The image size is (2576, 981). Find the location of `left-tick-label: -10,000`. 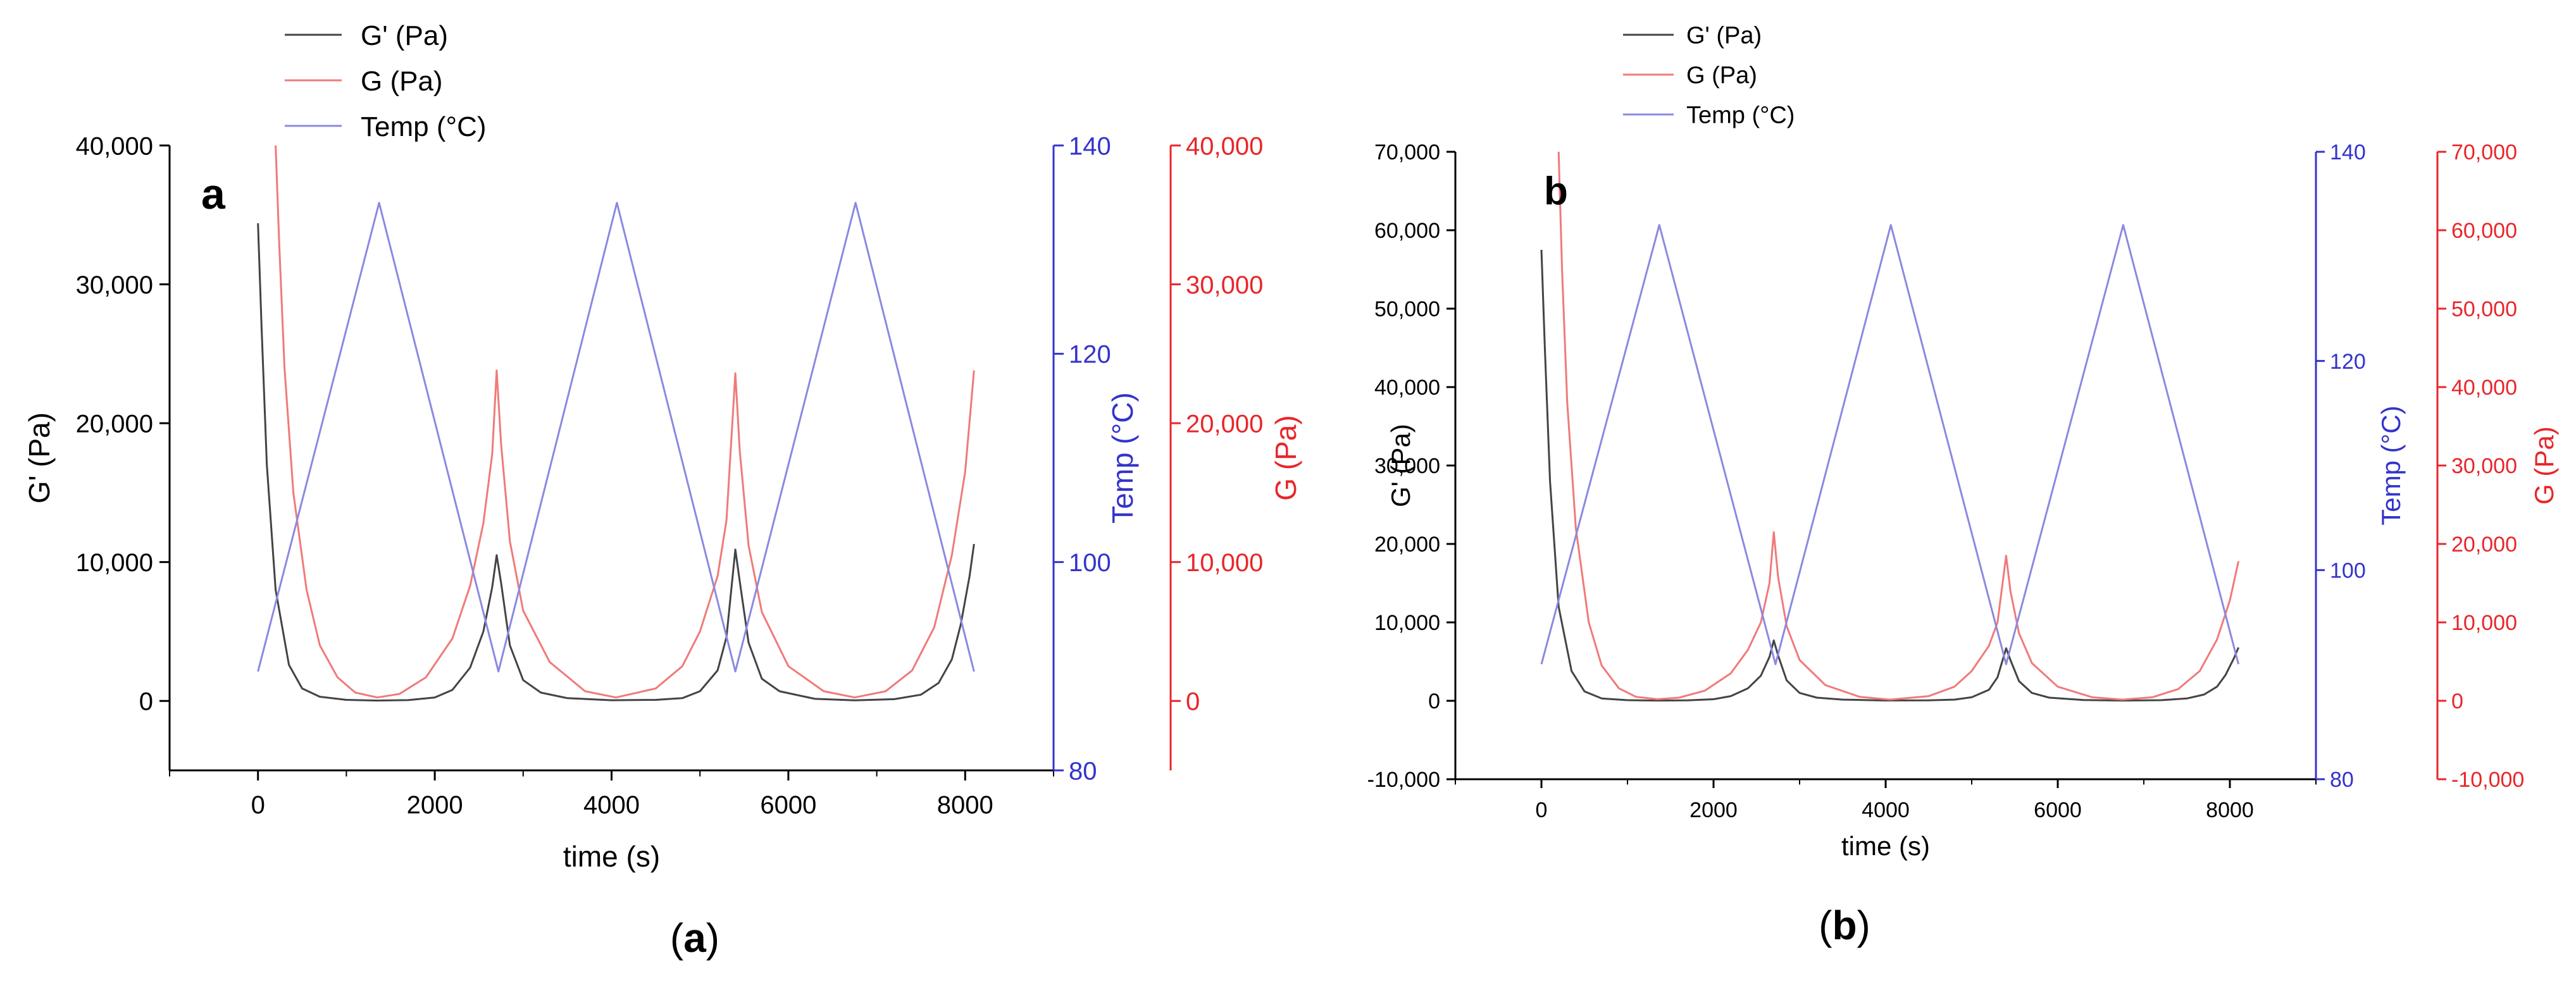

left-tick-label: -10,000 is located at coordinates (1404, 780).